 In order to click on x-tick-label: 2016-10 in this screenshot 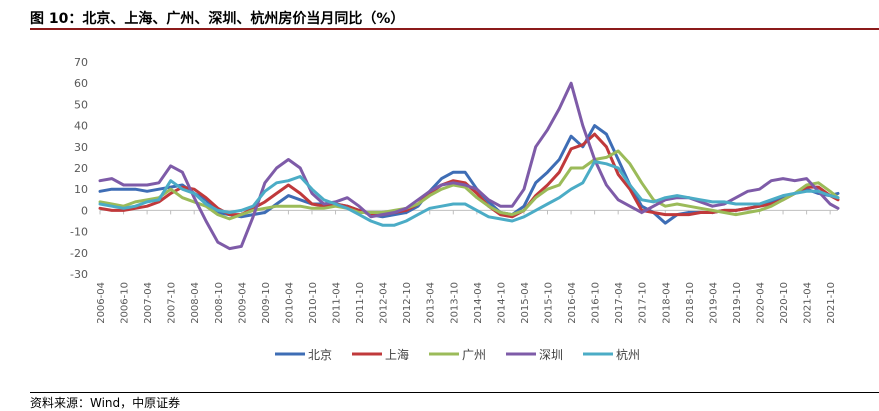, I will do `click(596, 303)`.